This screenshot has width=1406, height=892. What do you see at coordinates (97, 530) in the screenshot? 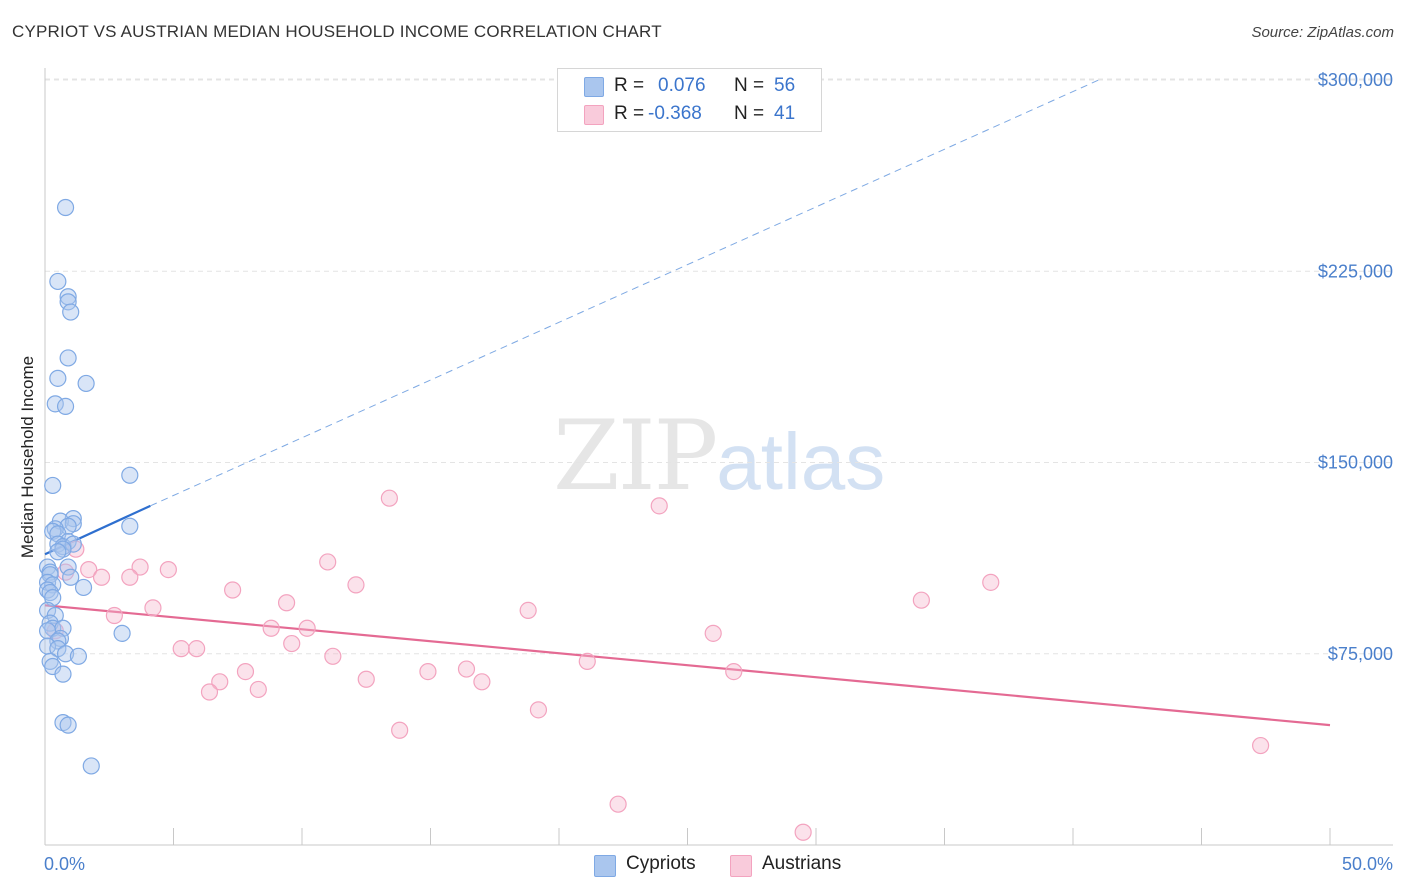
I see `cypriots-trend-line` at bounding box center [97, 530].